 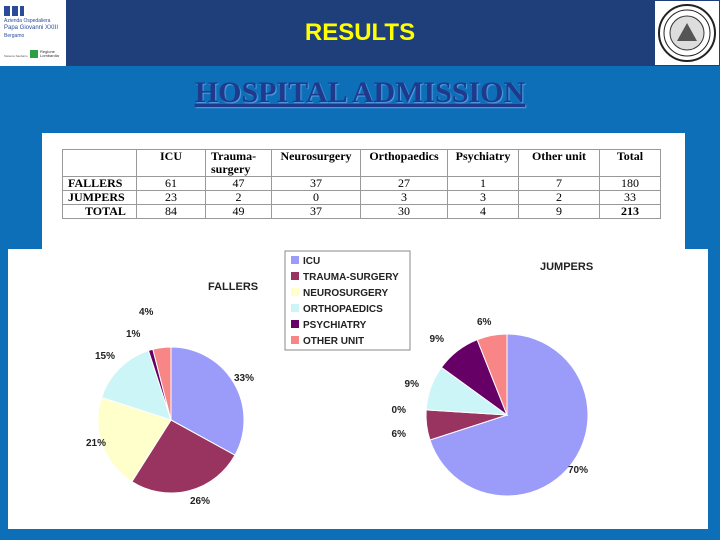 I want to click on legend-label: OTHER UNIT, so click(x=333, y=341).